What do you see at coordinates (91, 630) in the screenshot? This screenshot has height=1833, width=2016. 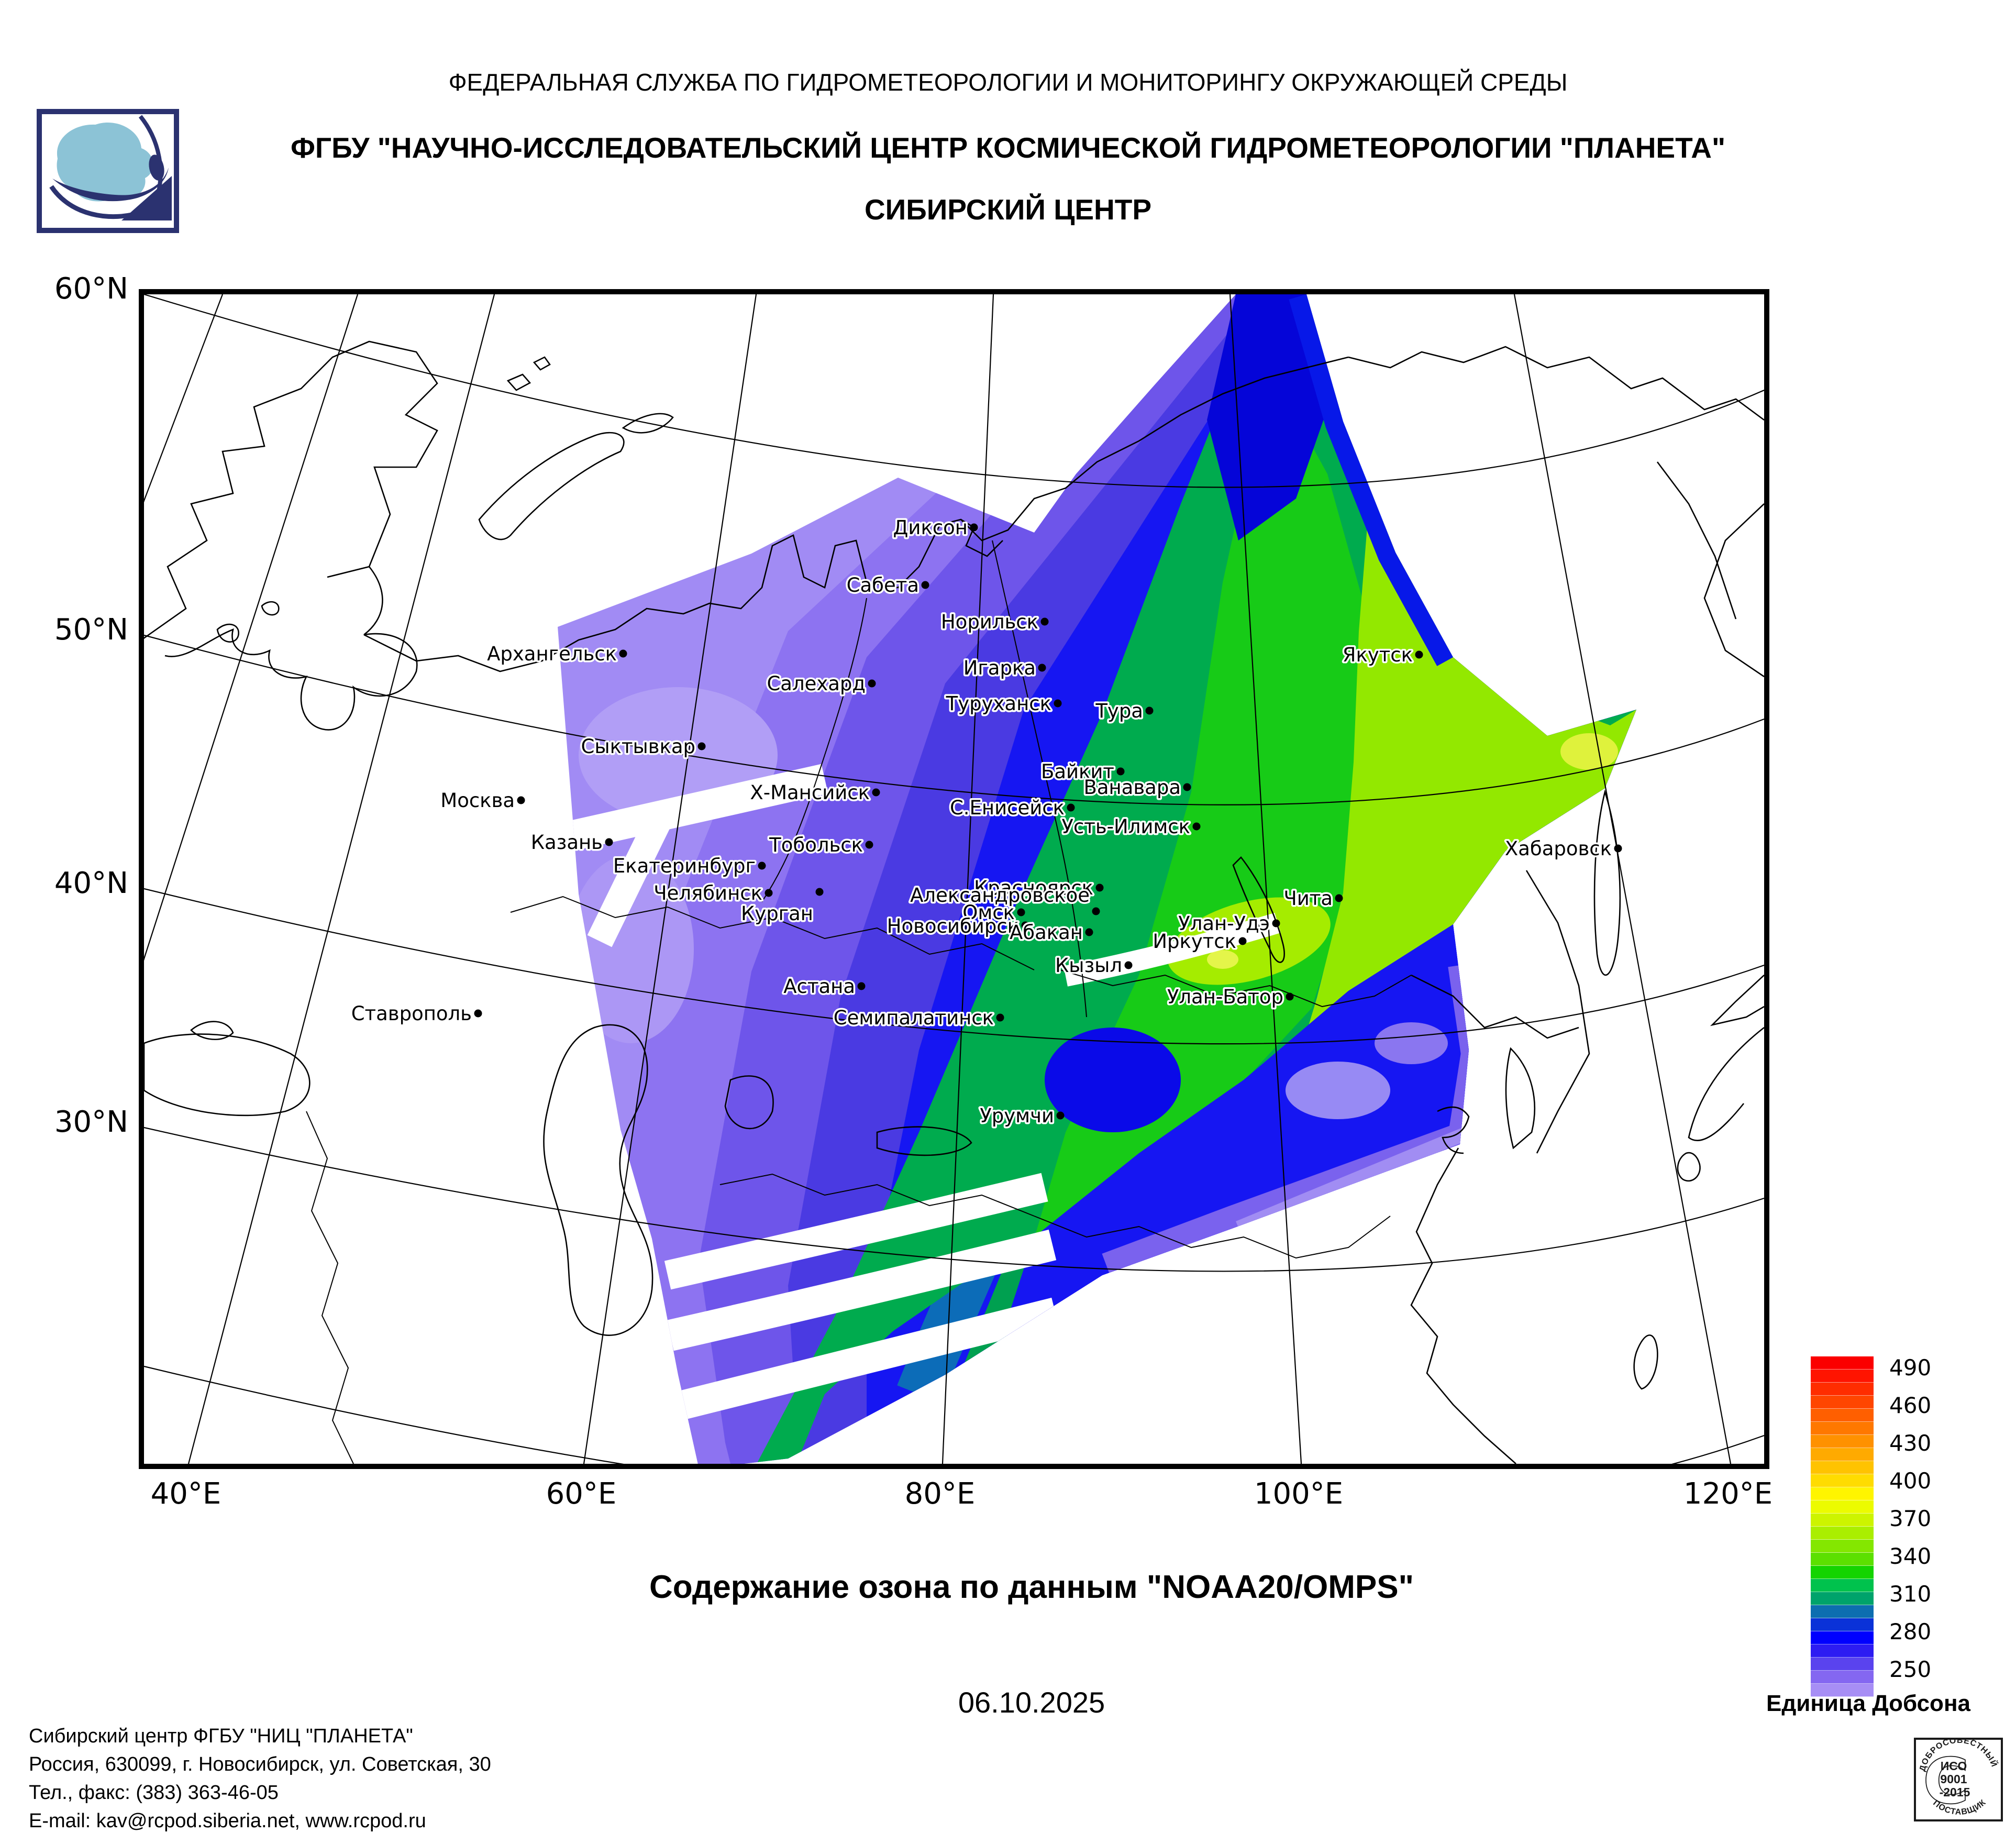 I see `lat-tick-label: 50°N` at bounding box center [91, 630].